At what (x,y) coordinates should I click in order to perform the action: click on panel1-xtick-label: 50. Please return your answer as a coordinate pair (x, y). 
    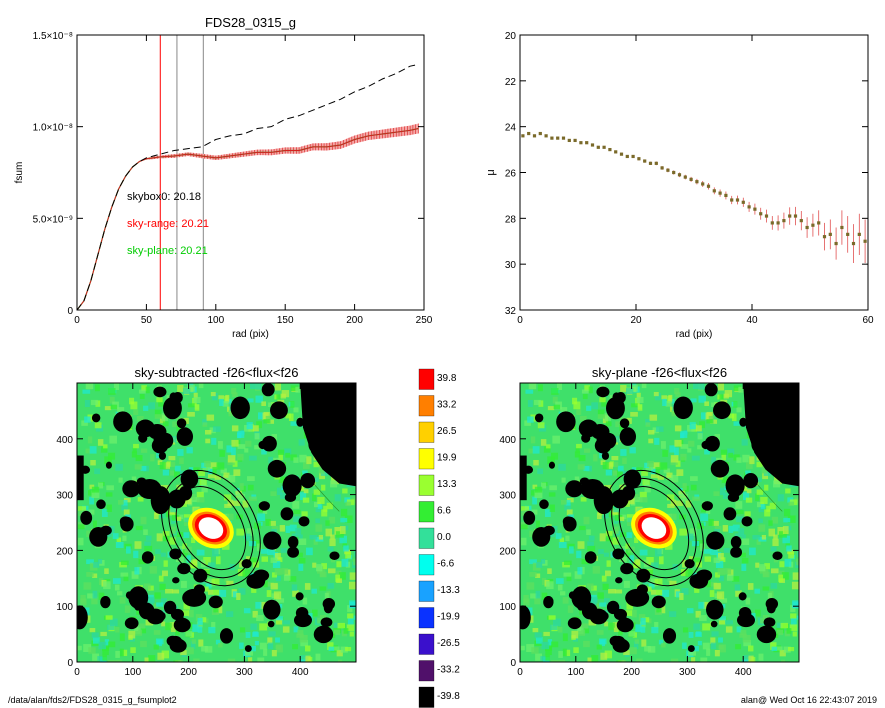
    Looking at the image, I should click on (147, 320).